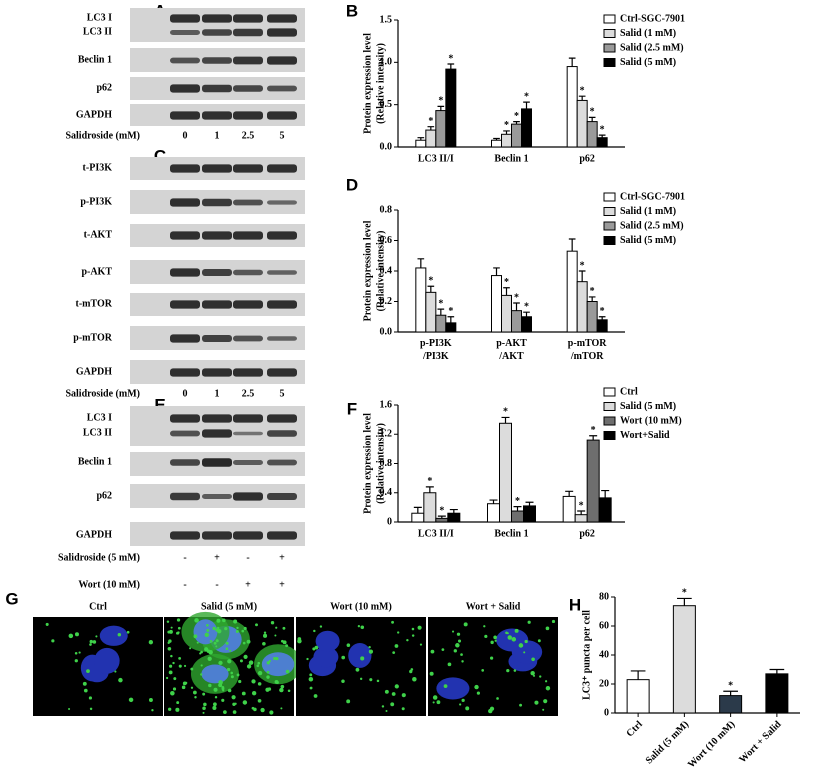 The height and width of the screenshot is (780, 813). What do you see at coordinates (386, 463) in the screenshot?
I see `y-tick-label: 0.8` at bounding box center [386, 463].